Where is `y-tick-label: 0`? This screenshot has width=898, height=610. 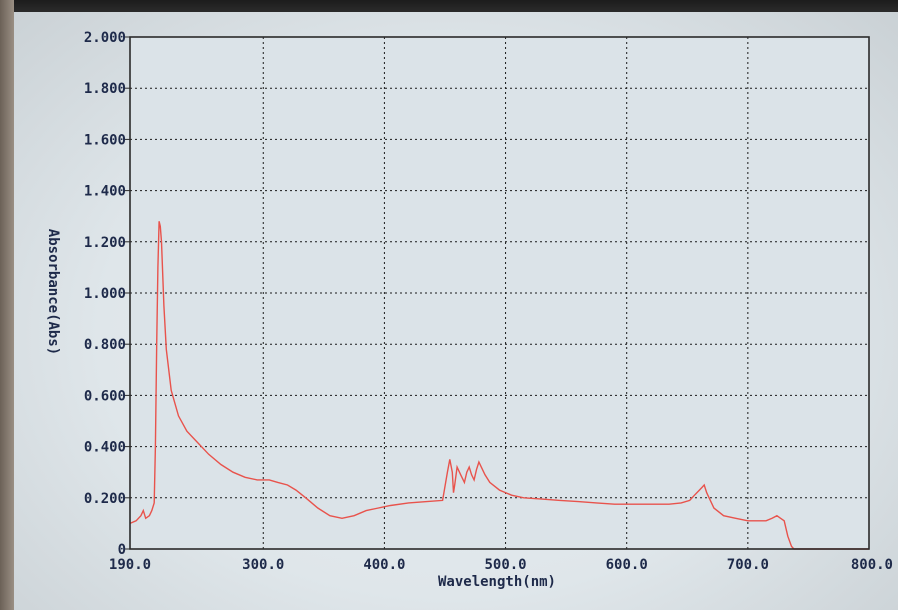
y-tick-label: 0 is located at coordinates (122, 550).